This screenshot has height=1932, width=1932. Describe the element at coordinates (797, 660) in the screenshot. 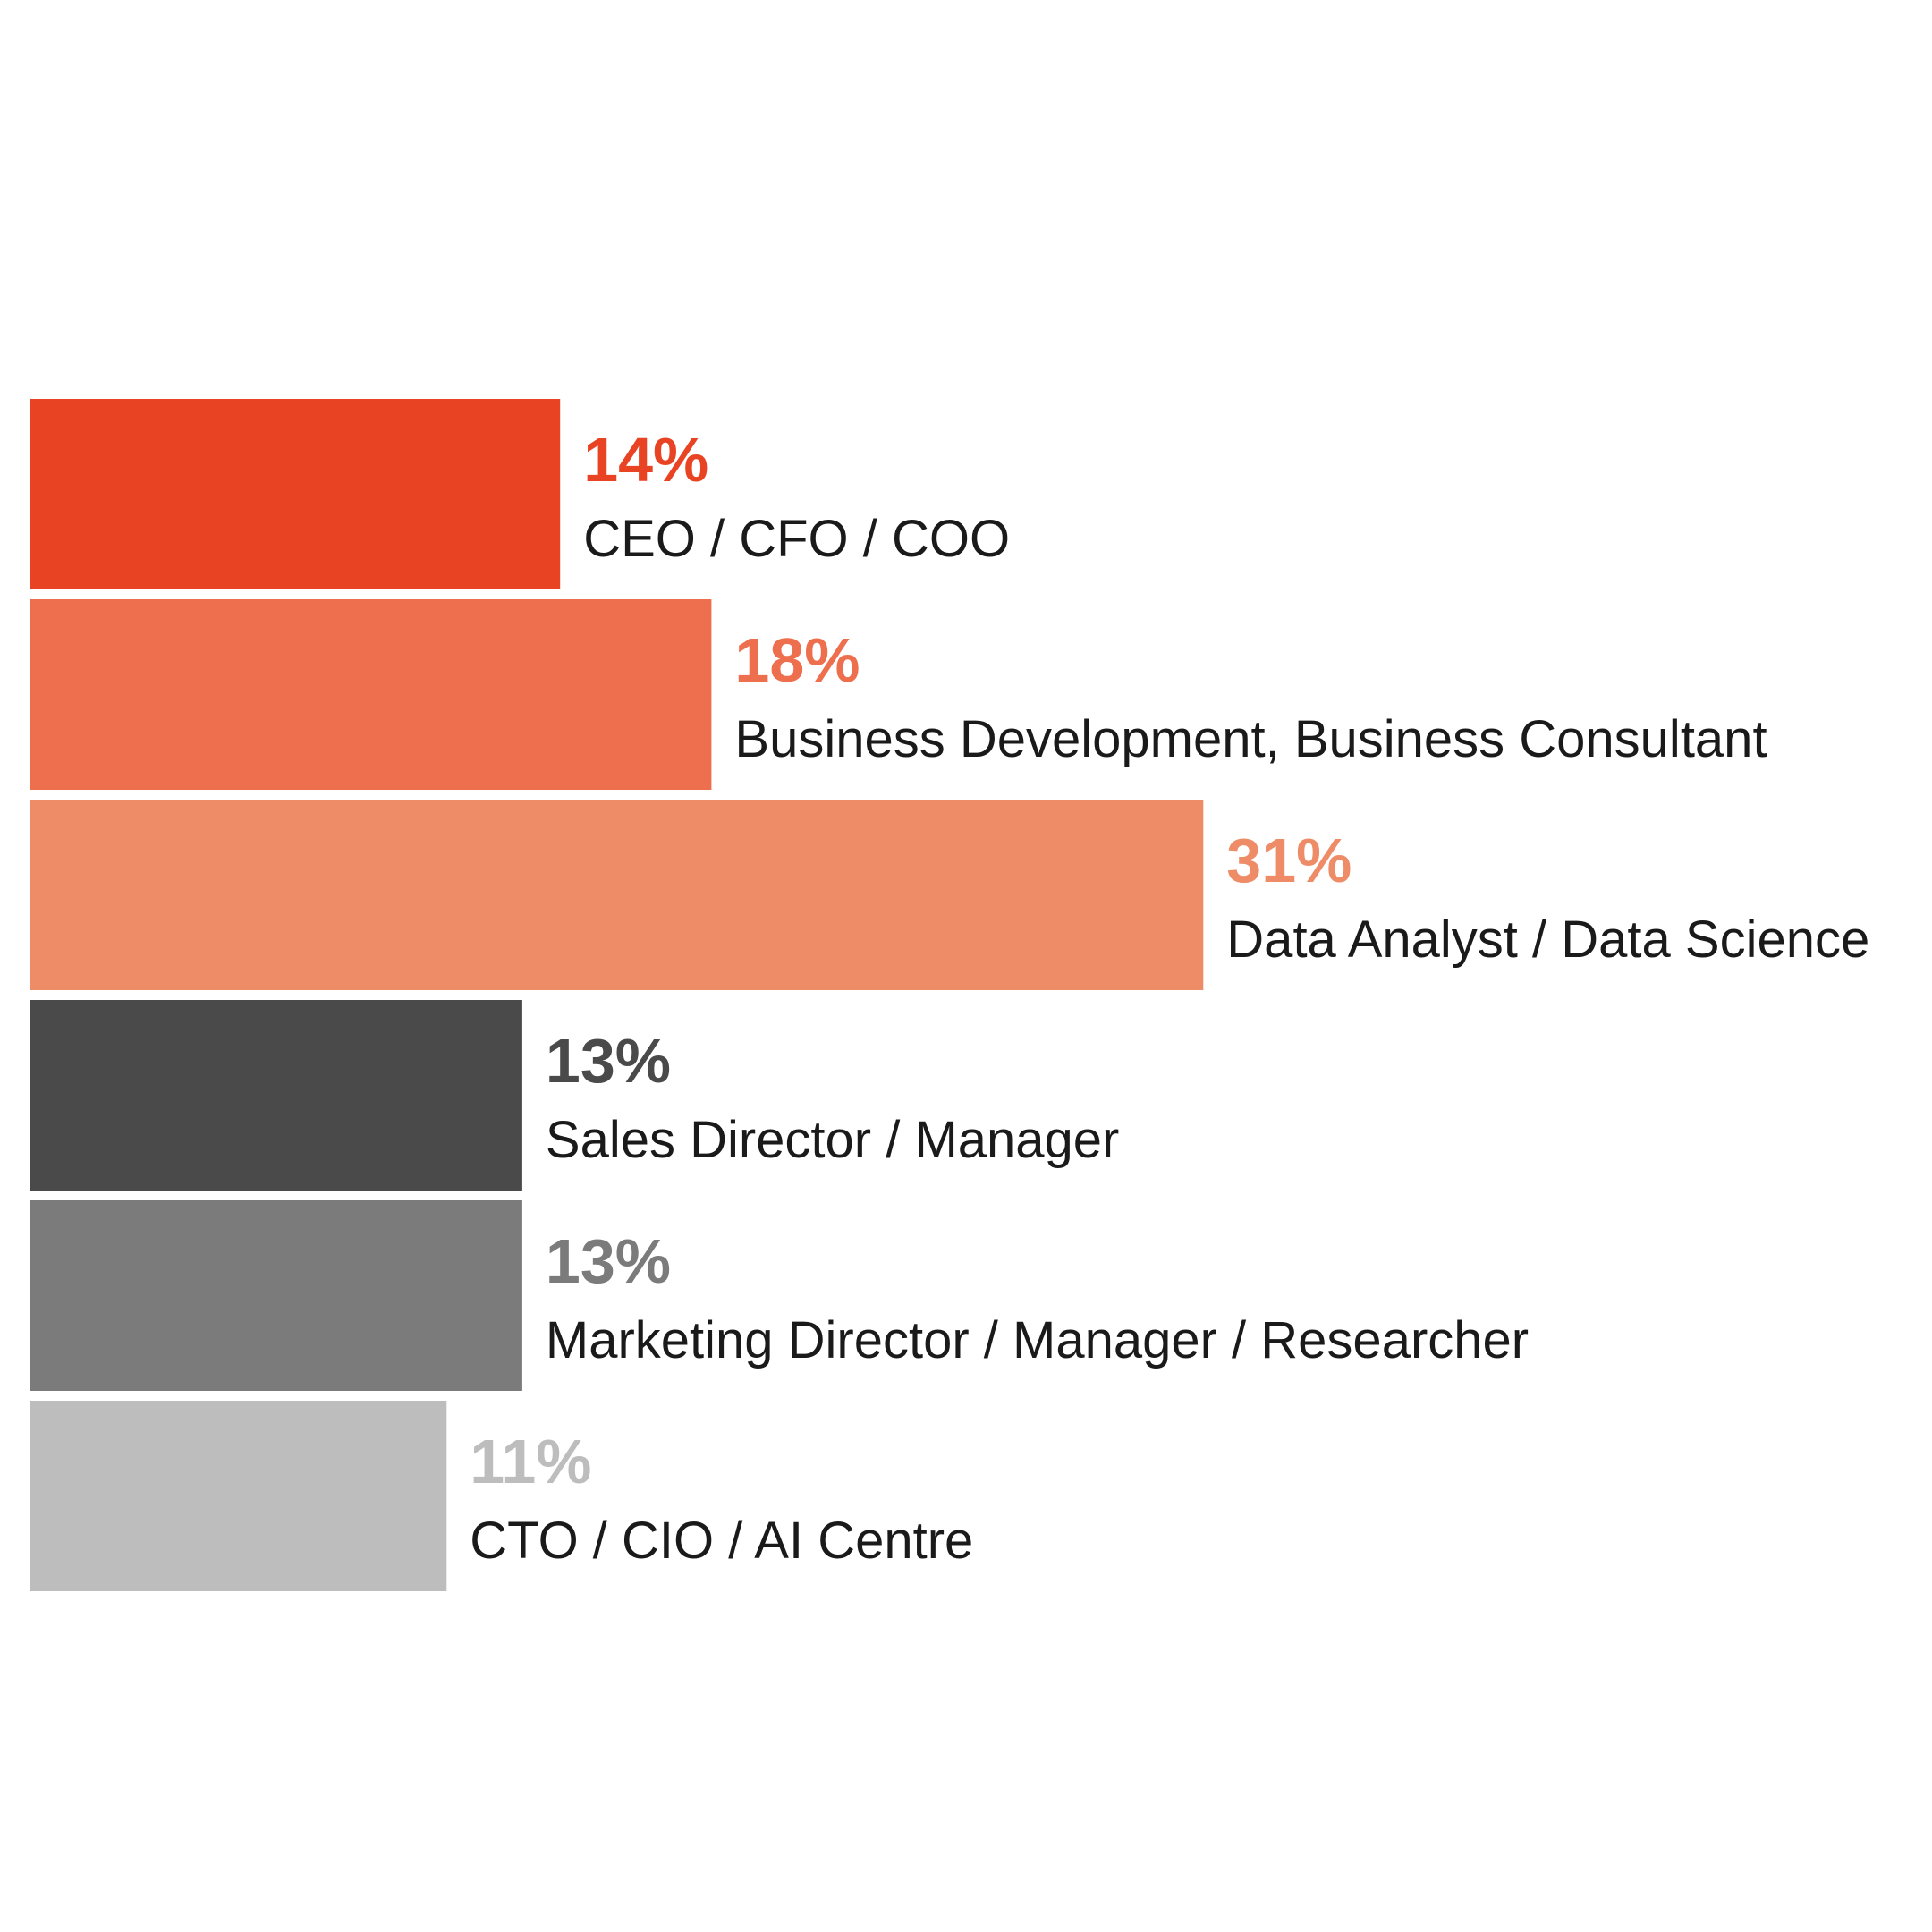

I see `value-label: 18%` at that location.